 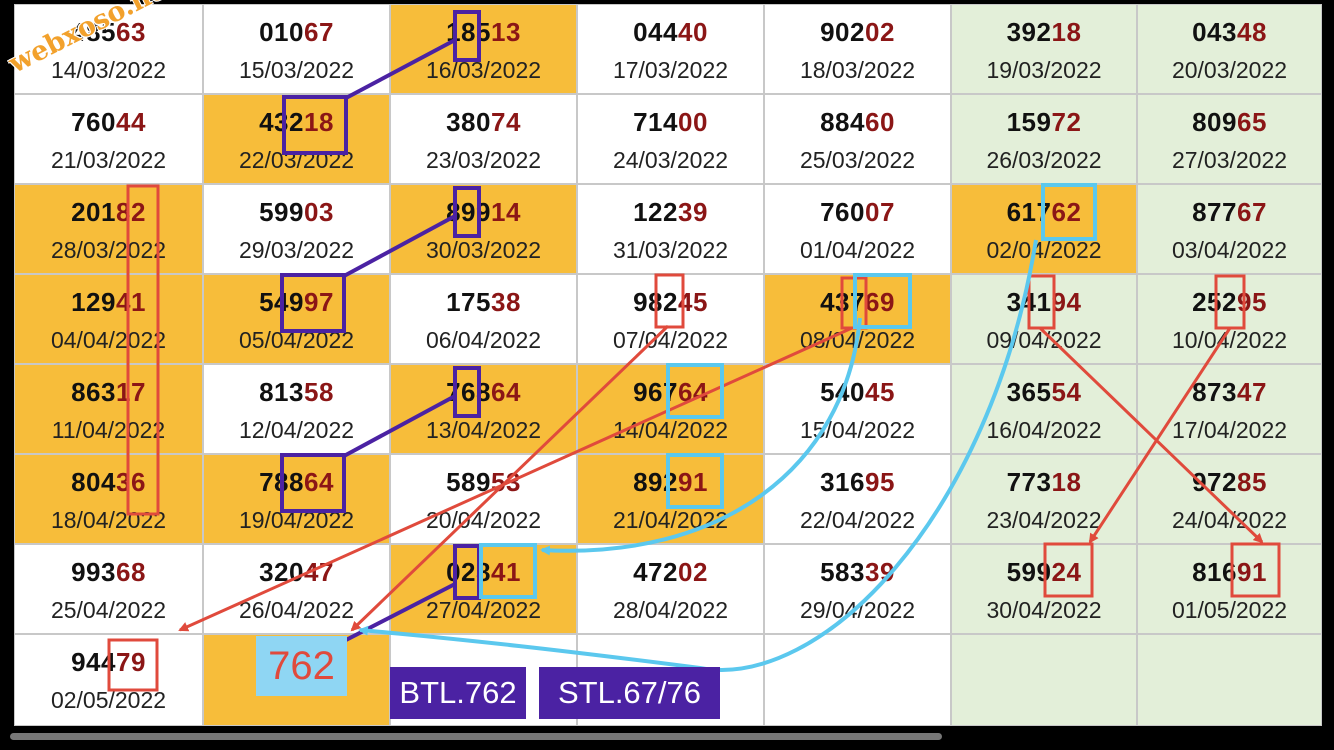 I want to click on result-date: 16/03/2022, so click(x=483, y=70).